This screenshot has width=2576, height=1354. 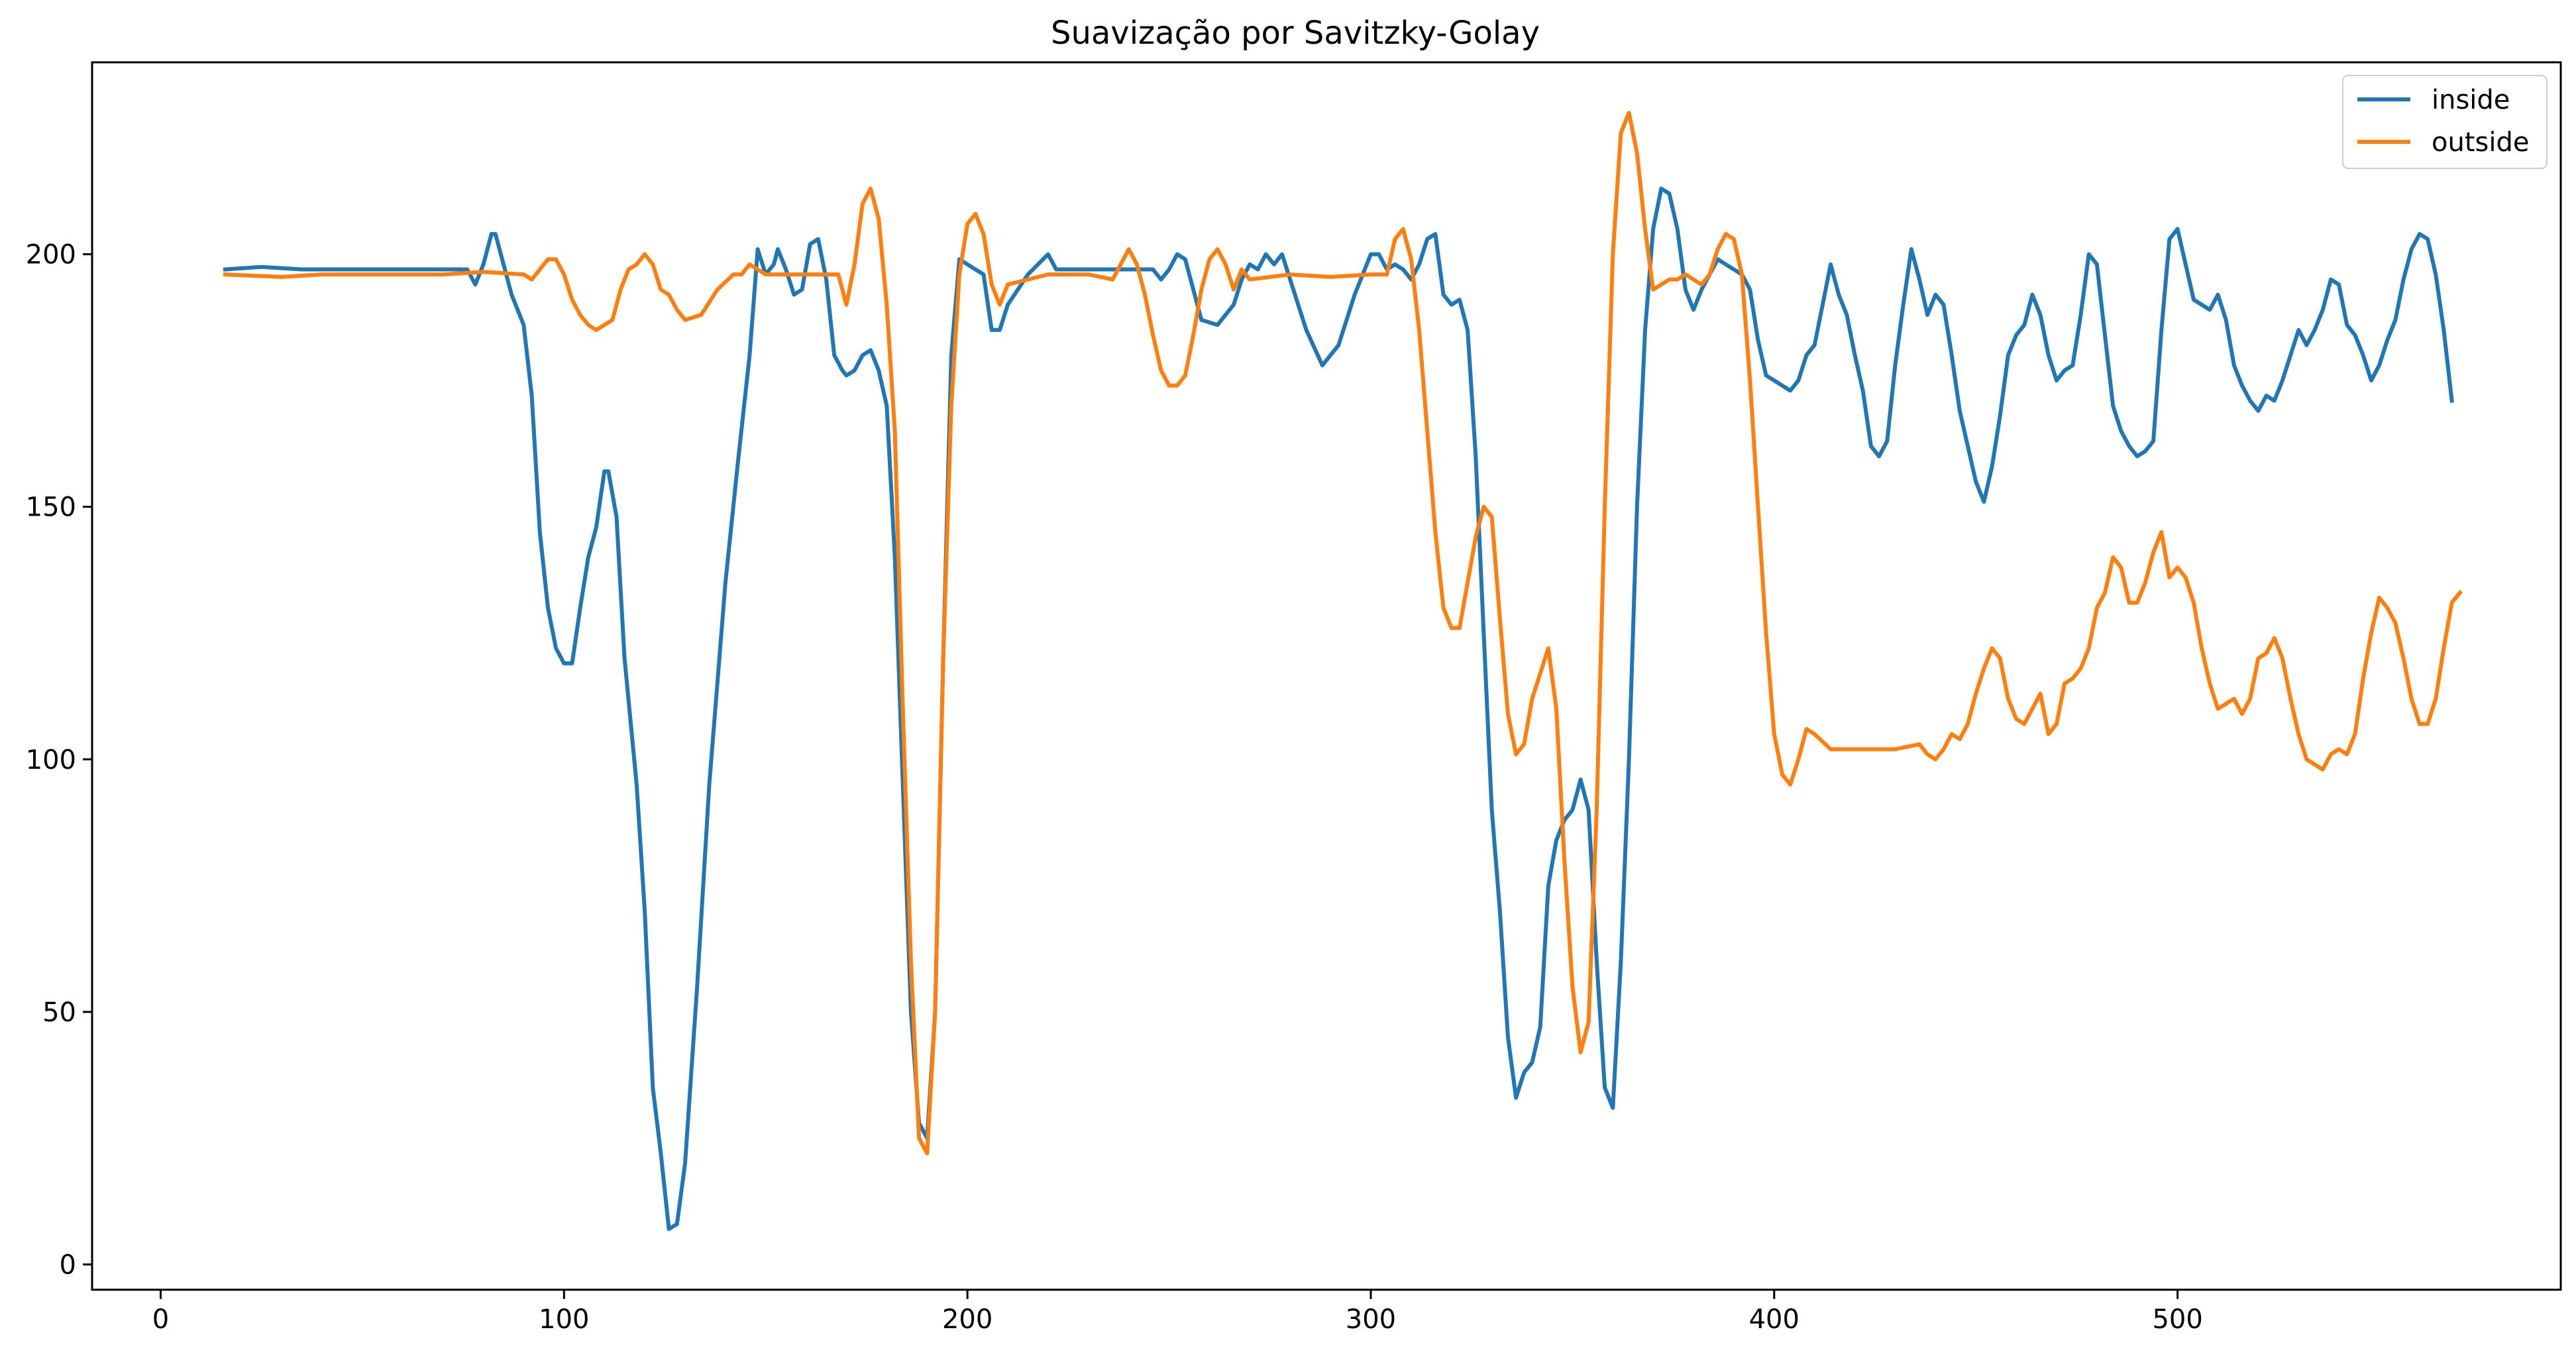 What do you see at coordinates (564, 1319) in the screenshot?
I see `x-tick-label: 100` at bounding box center [564, 1319].